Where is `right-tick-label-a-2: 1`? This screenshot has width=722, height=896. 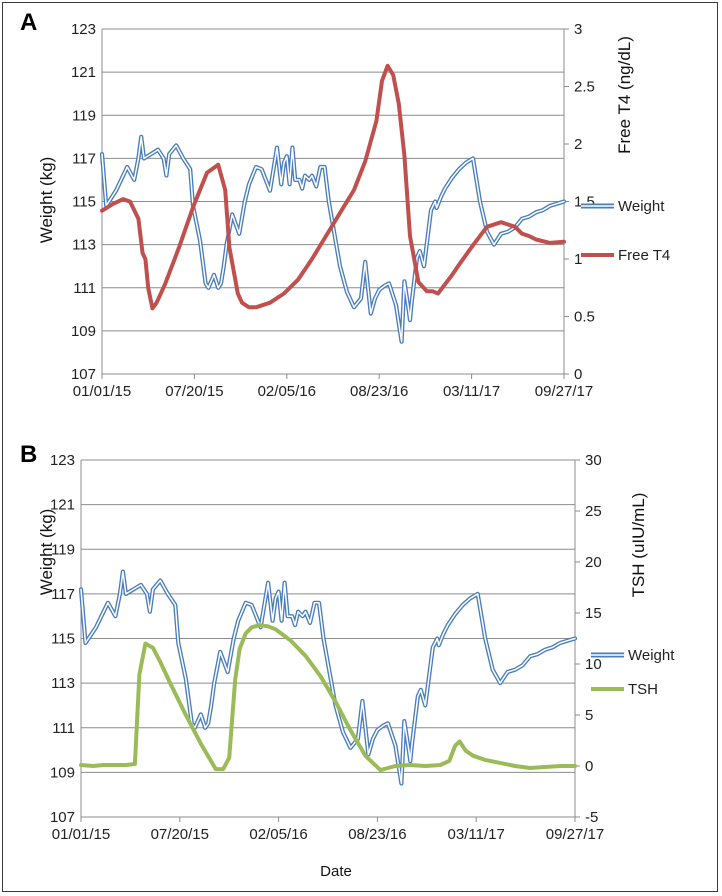
right-tick-label-a-2: 1 is located at coordinates (578, 259).